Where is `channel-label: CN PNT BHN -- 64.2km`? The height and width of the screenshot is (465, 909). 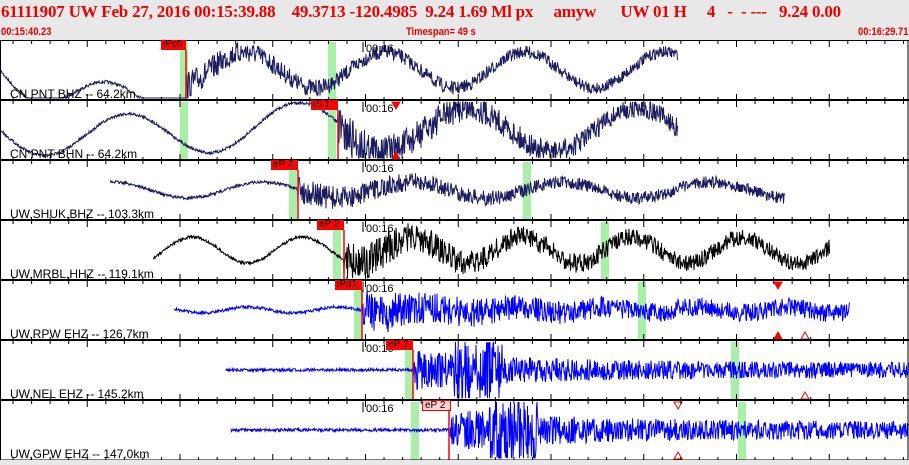 channel-label: CN PNT BHN -- 64.2km is located at coordinates (74, 154).